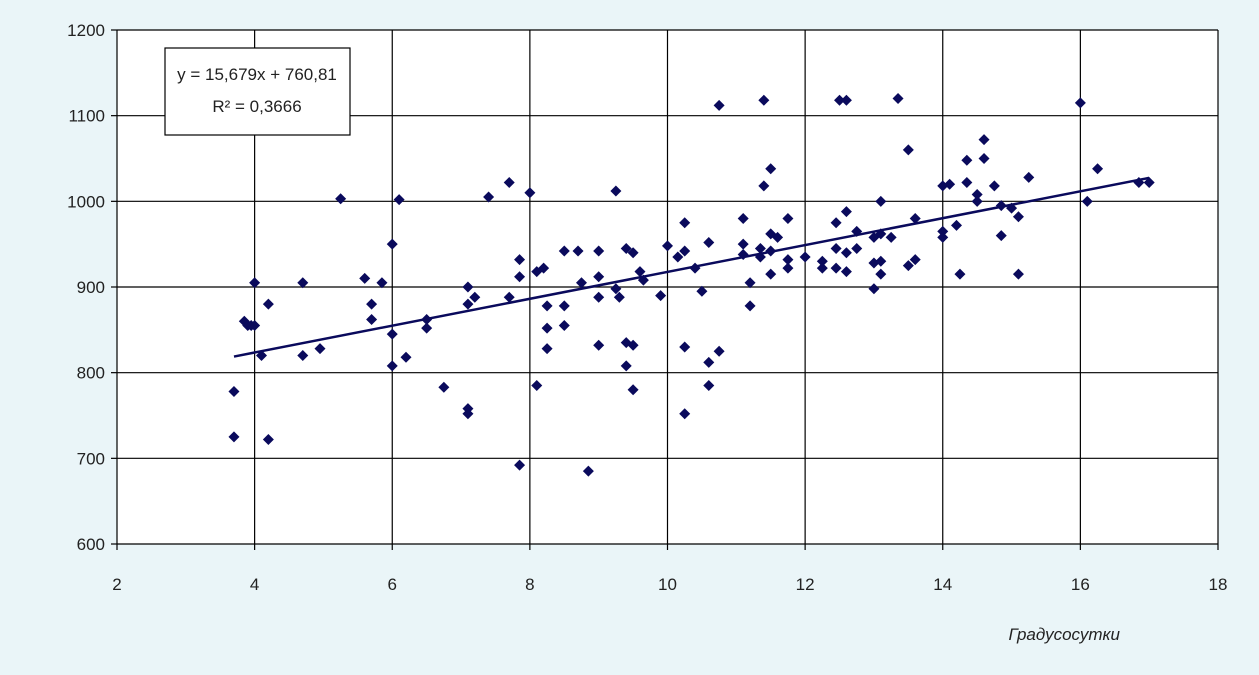  What do you see at coordinates (1064, 634) in the screenshot?
I see `x-axis-label: Градусосутки` at bounding box center [1064, 634].